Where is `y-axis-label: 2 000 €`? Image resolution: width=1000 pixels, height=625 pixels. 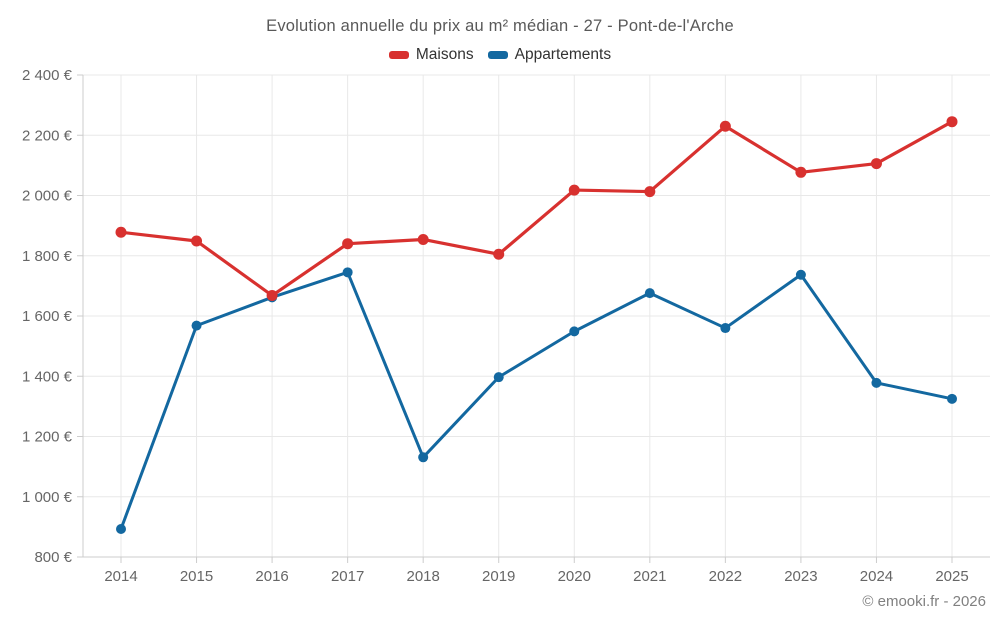
y-axis-label: 2 000 € is located at coordinates (47, 196).